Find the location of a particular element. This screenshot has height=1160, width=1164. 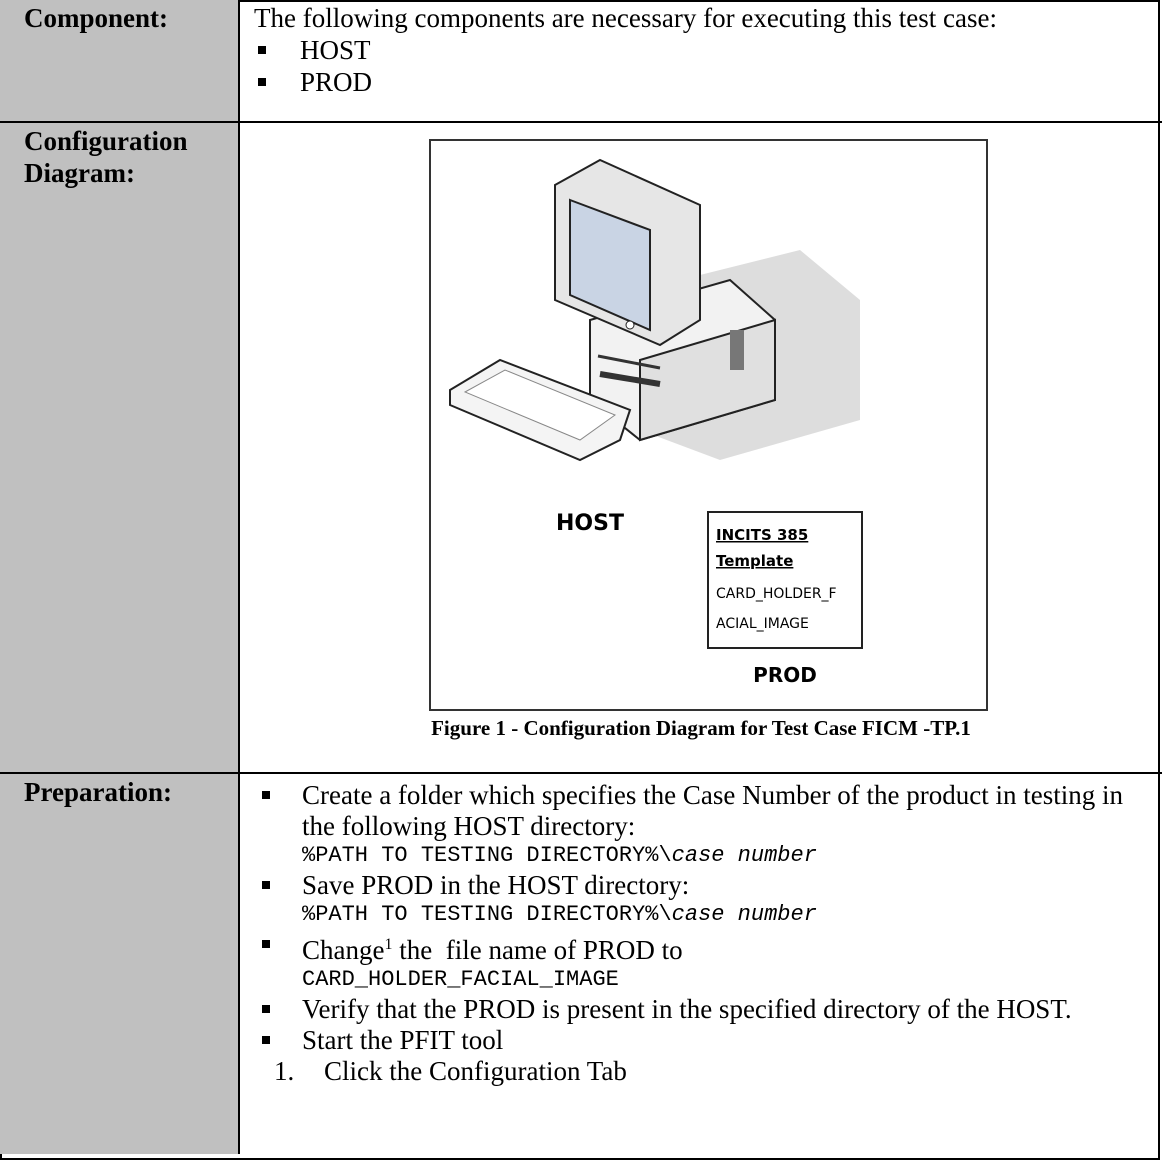

item-list: HOST PROD is located at coordinates (708, 66).